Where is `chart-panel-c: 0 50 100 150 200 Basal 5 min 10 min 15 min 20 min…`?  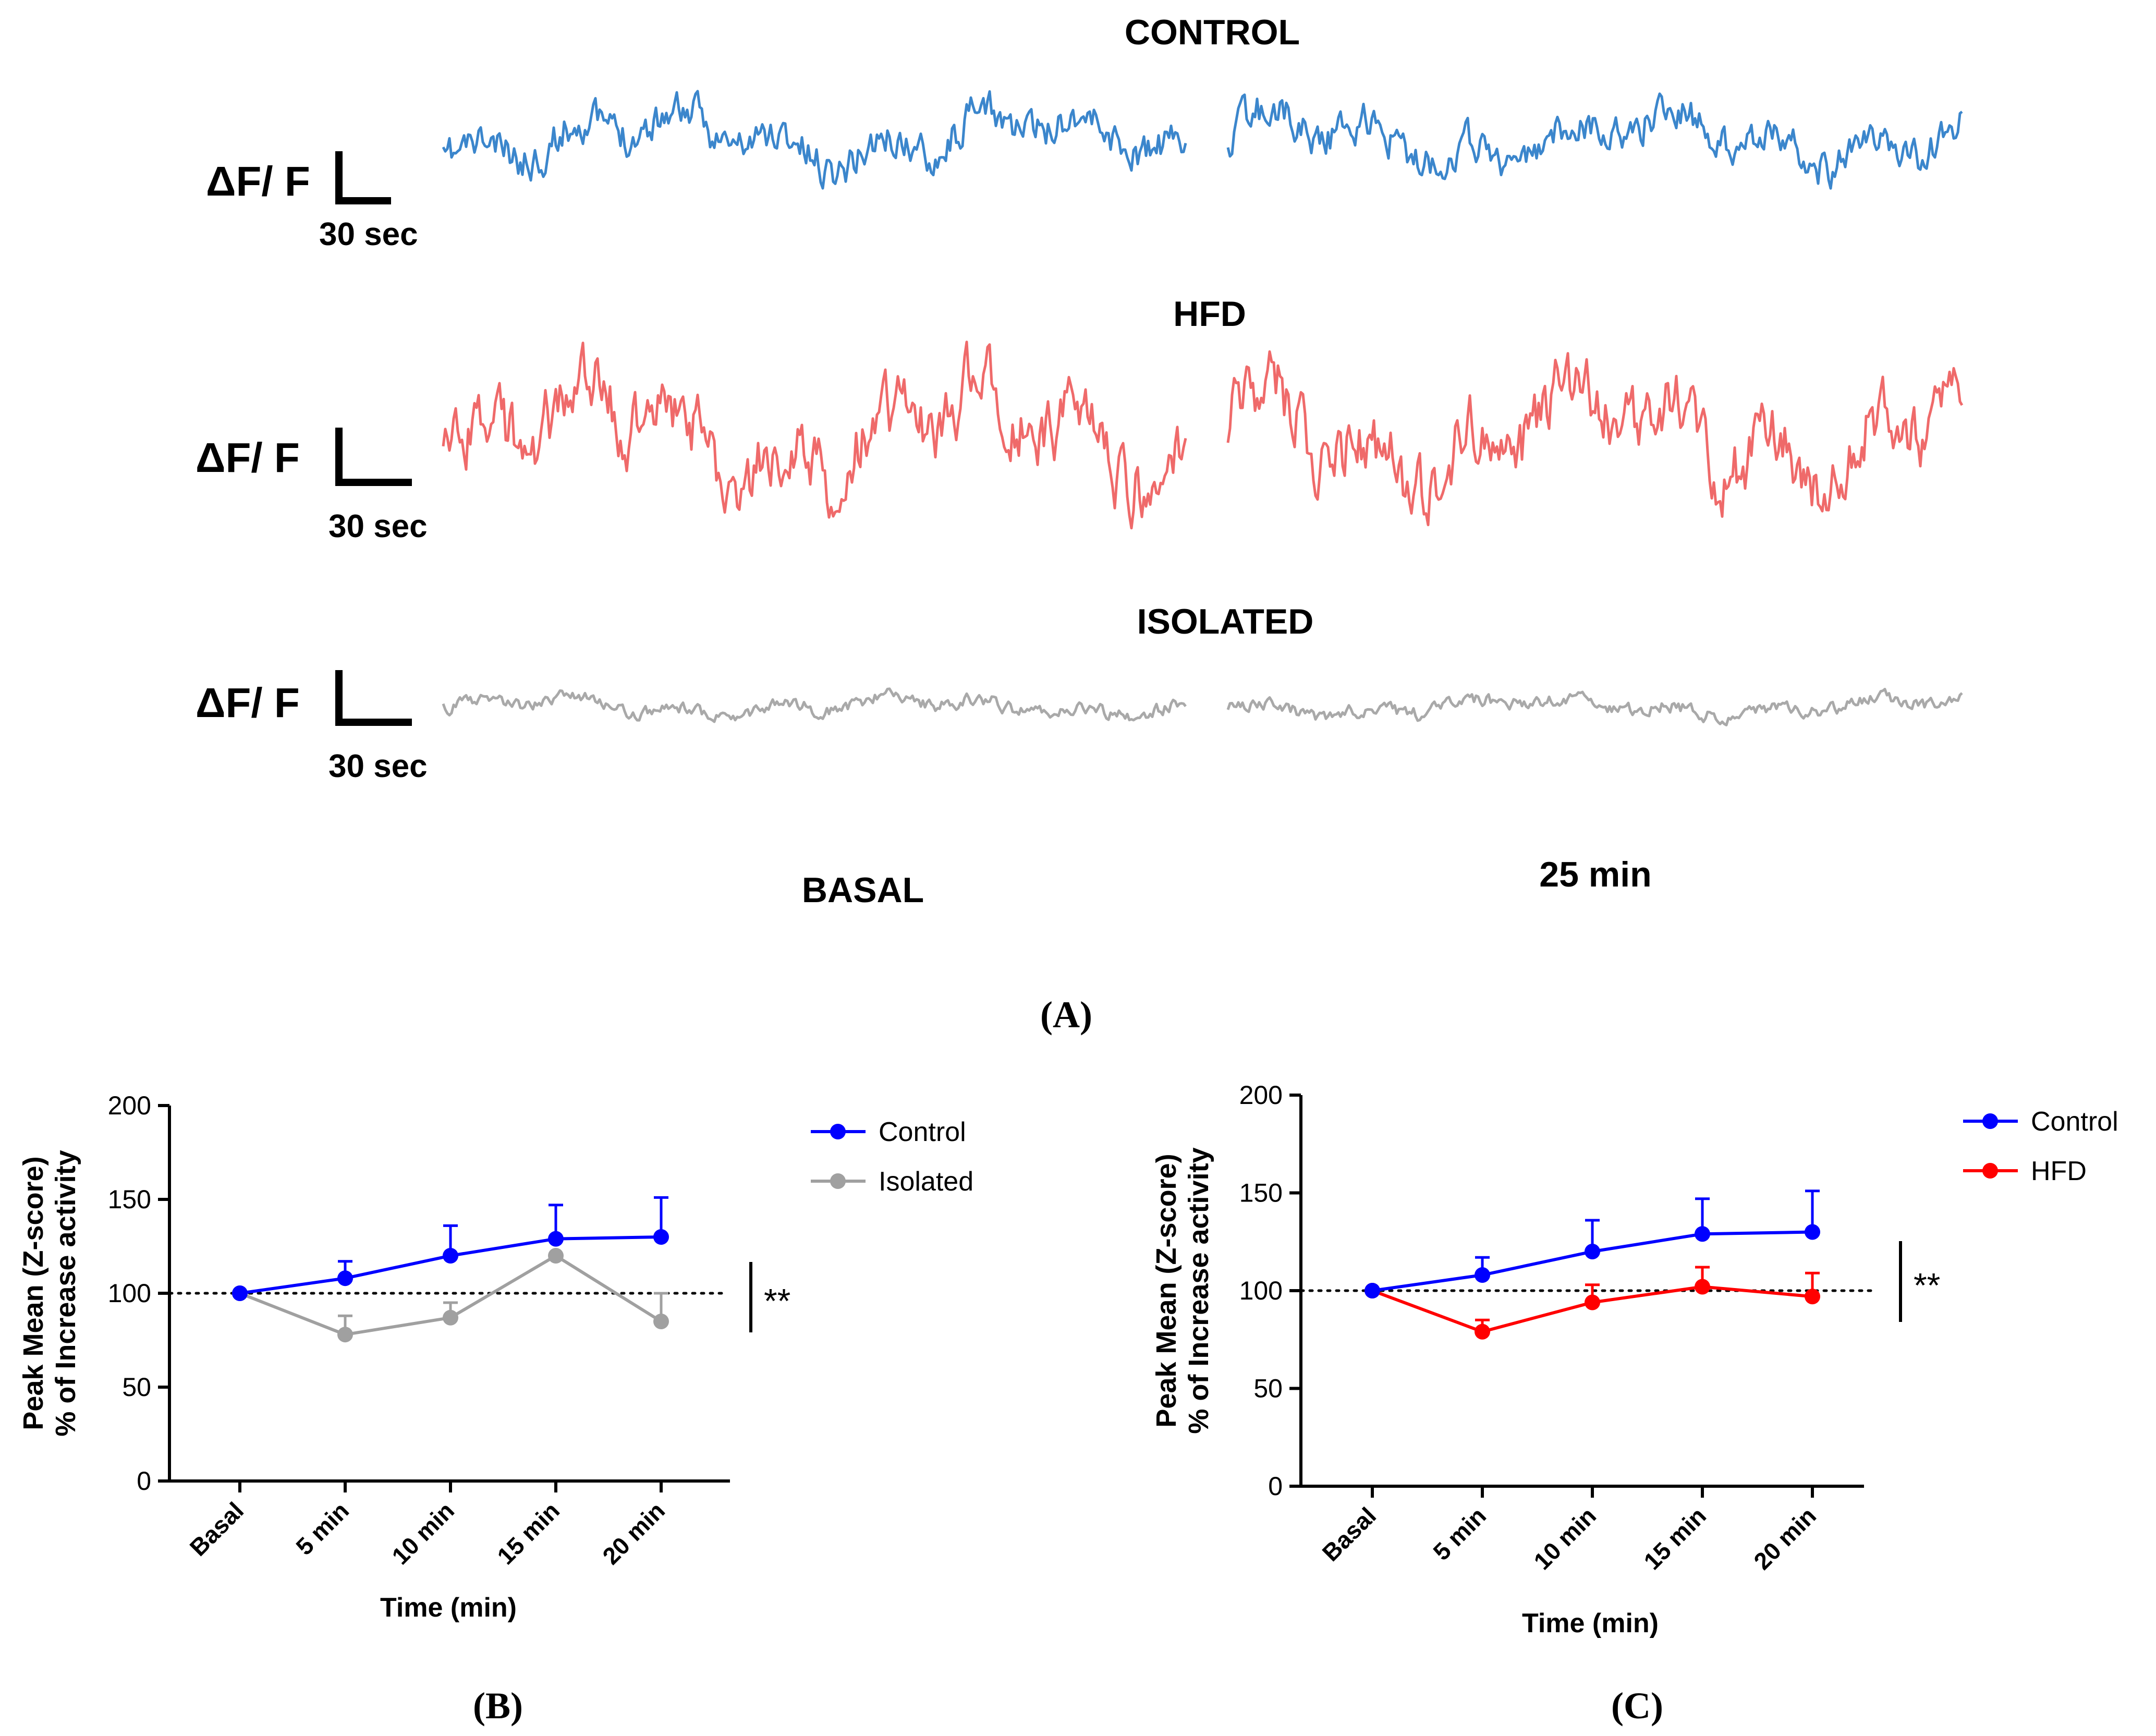
chart-panel-c: 0 50 100 150 200 Basal 5 min 10 min 15 min 20 min… is located at coordinates (1634, 1359).